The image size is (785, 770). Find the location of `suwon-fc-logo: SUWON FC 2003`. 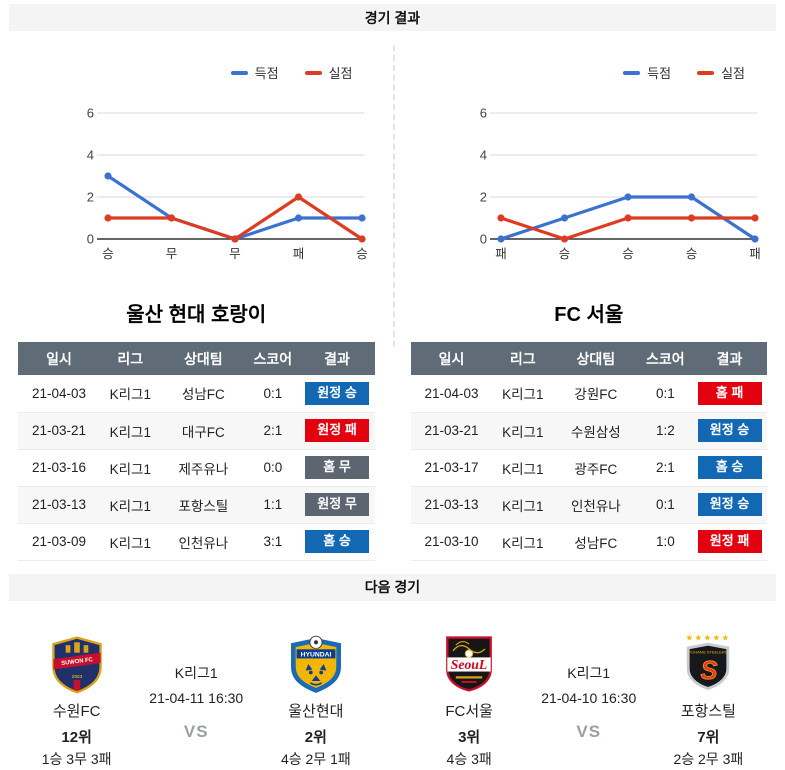

suwon-fc-logo: SUWON FC 2003 is located at coordinates (77, 664).